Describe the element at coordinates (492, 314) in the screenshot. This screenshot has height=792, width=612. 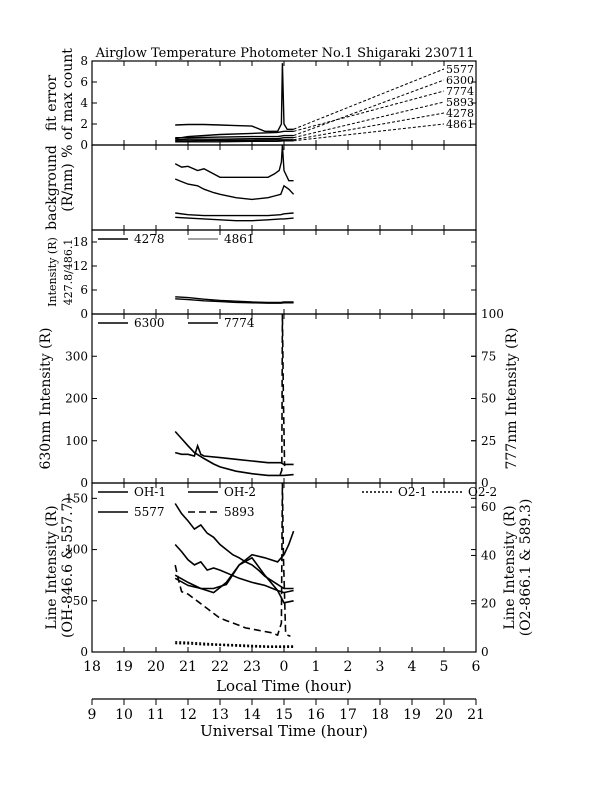
I see `y-right-tick-label: 100` at that location.